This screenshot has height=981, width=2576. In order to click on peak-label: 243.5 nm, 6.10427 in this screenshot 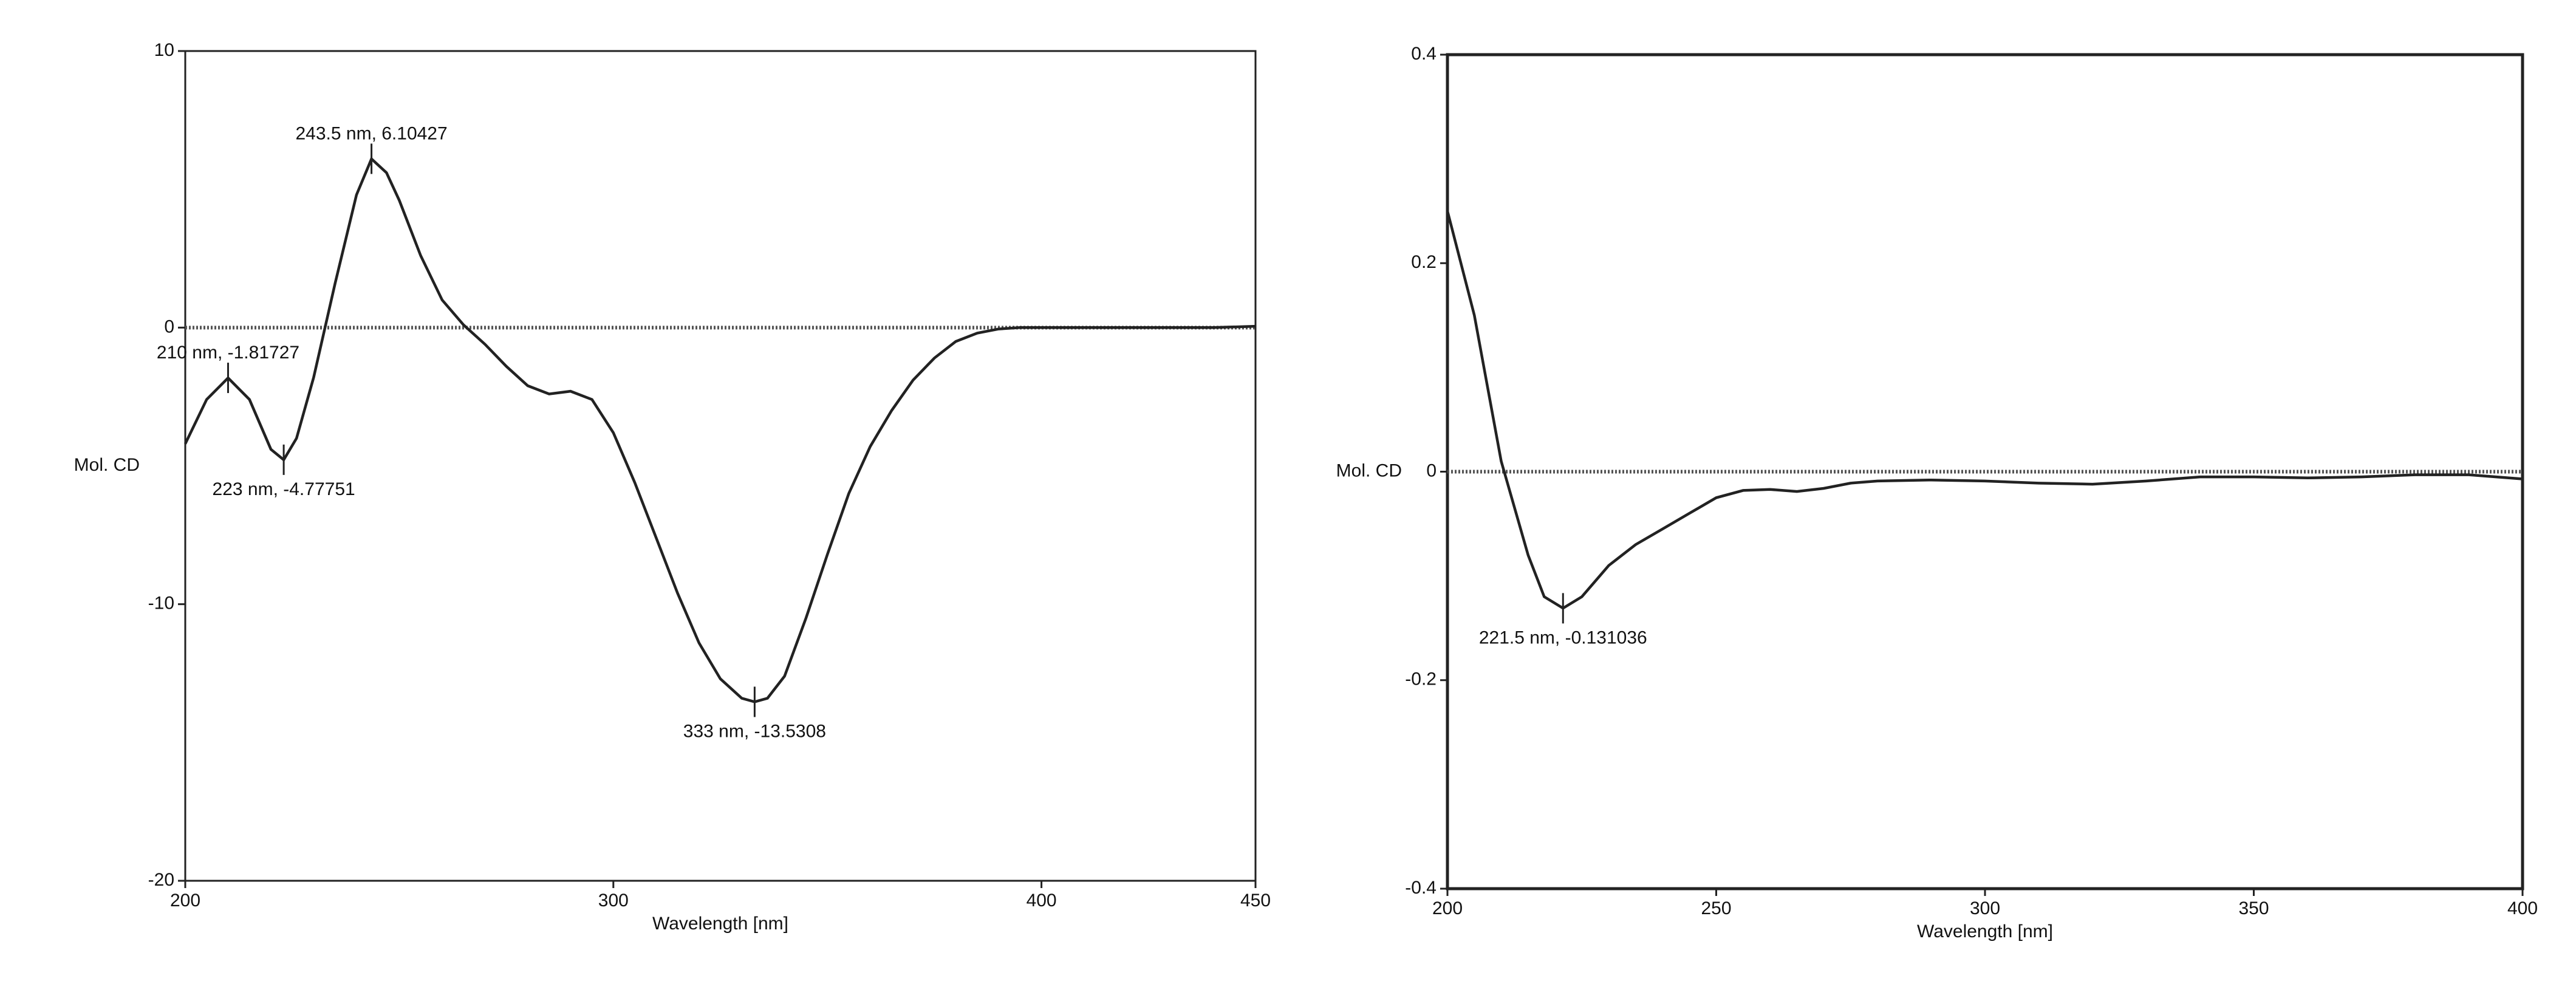, I will do `click(371, 133)`.